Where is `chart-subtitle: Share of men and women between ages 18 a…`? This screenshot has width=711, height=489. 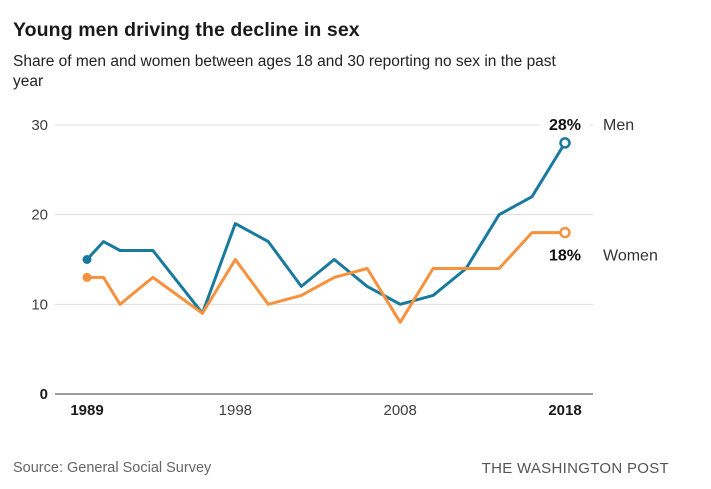
chart-subtitle: Share of men and women between ages 18 a… is located at coordinates (284, 72).